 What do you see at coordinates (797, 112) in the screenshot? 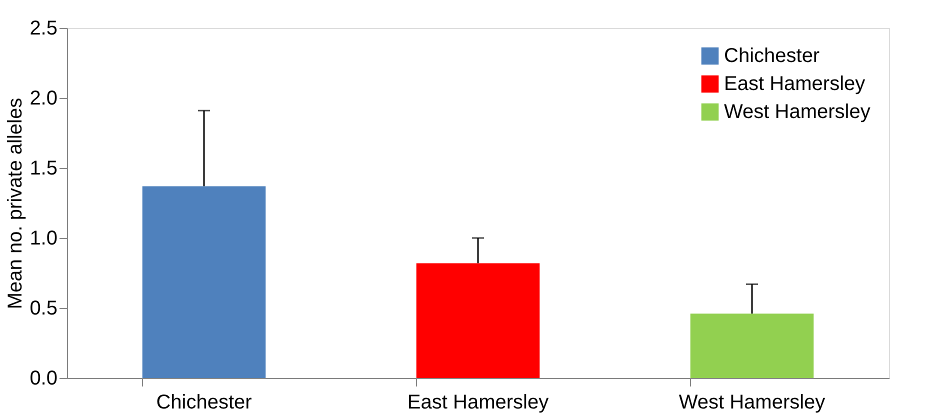
I see `legend-label: West Hamersley` at bounding box center [797, 112].